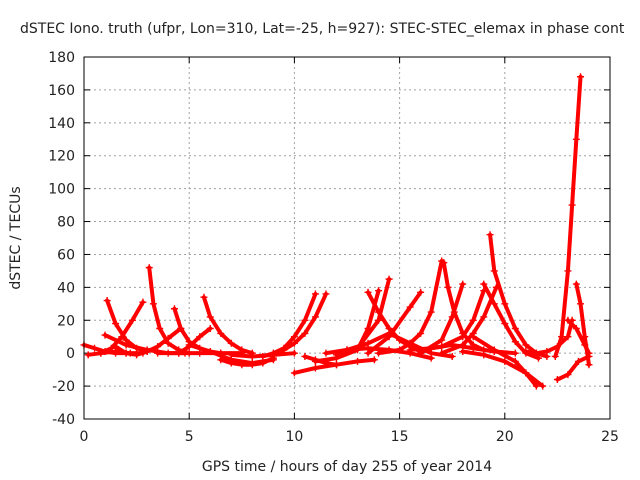  I want to click on y-tick-labels: -40 -20 0 20 40 60 80 100 120 140 160 180, so click(61, 239).